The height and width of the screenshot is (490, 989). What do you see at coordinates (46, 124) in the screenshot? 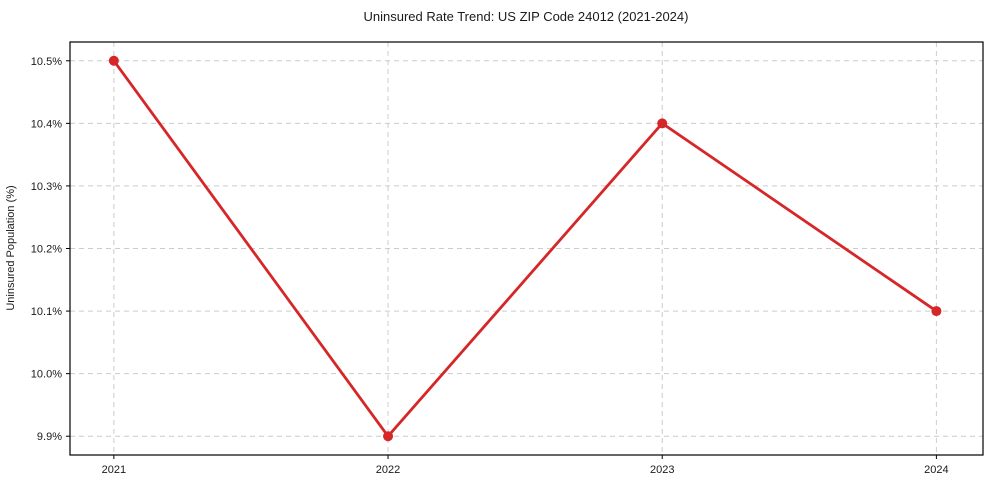
I see `y-tick-label: 10.4%` at bounding box center [46, 124].